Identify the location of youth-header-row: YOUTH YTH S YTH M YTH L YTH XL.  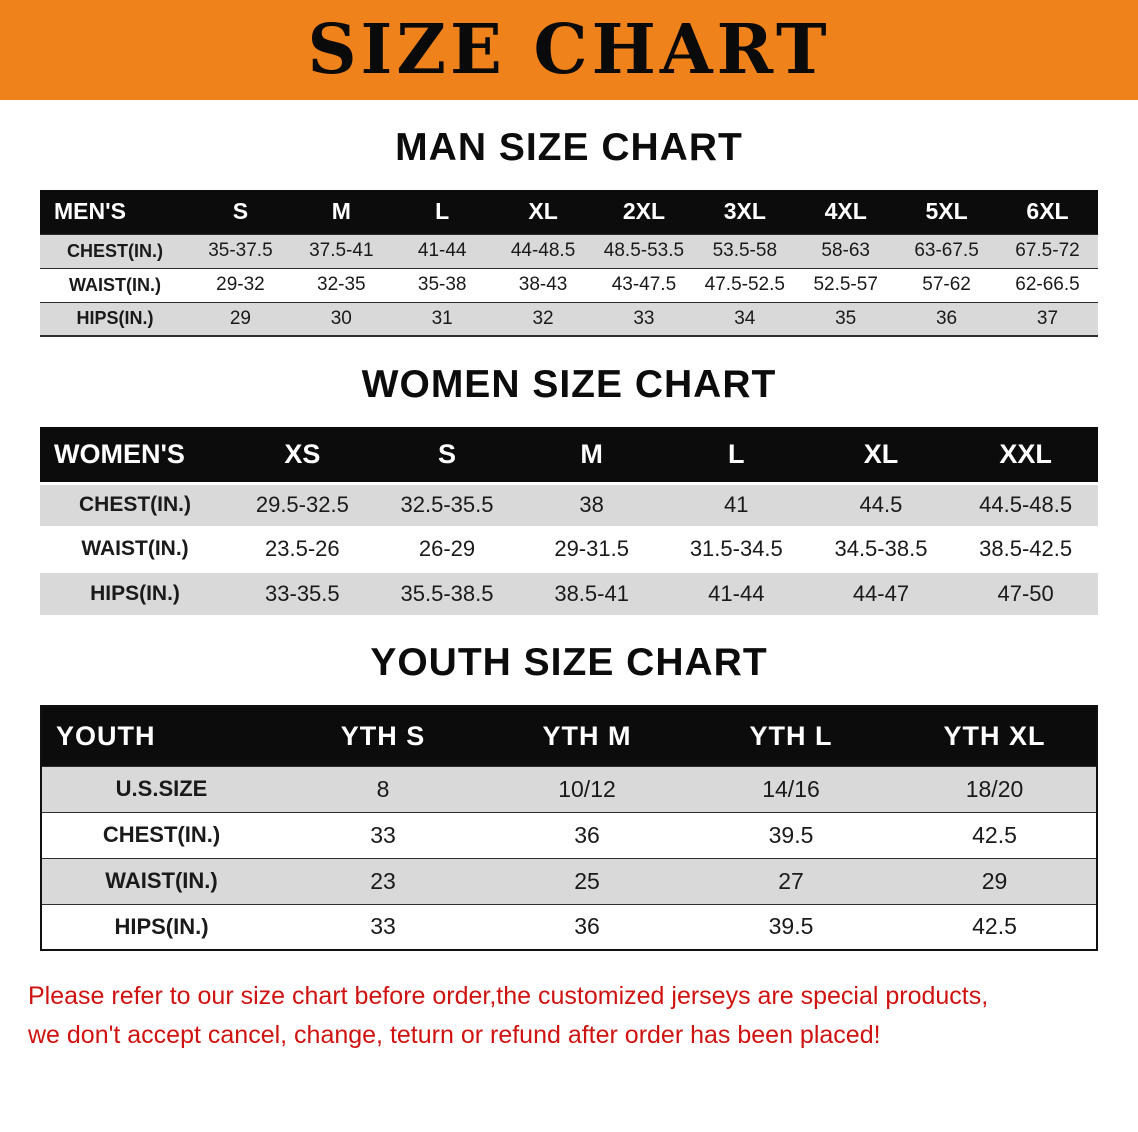
(569, 736).